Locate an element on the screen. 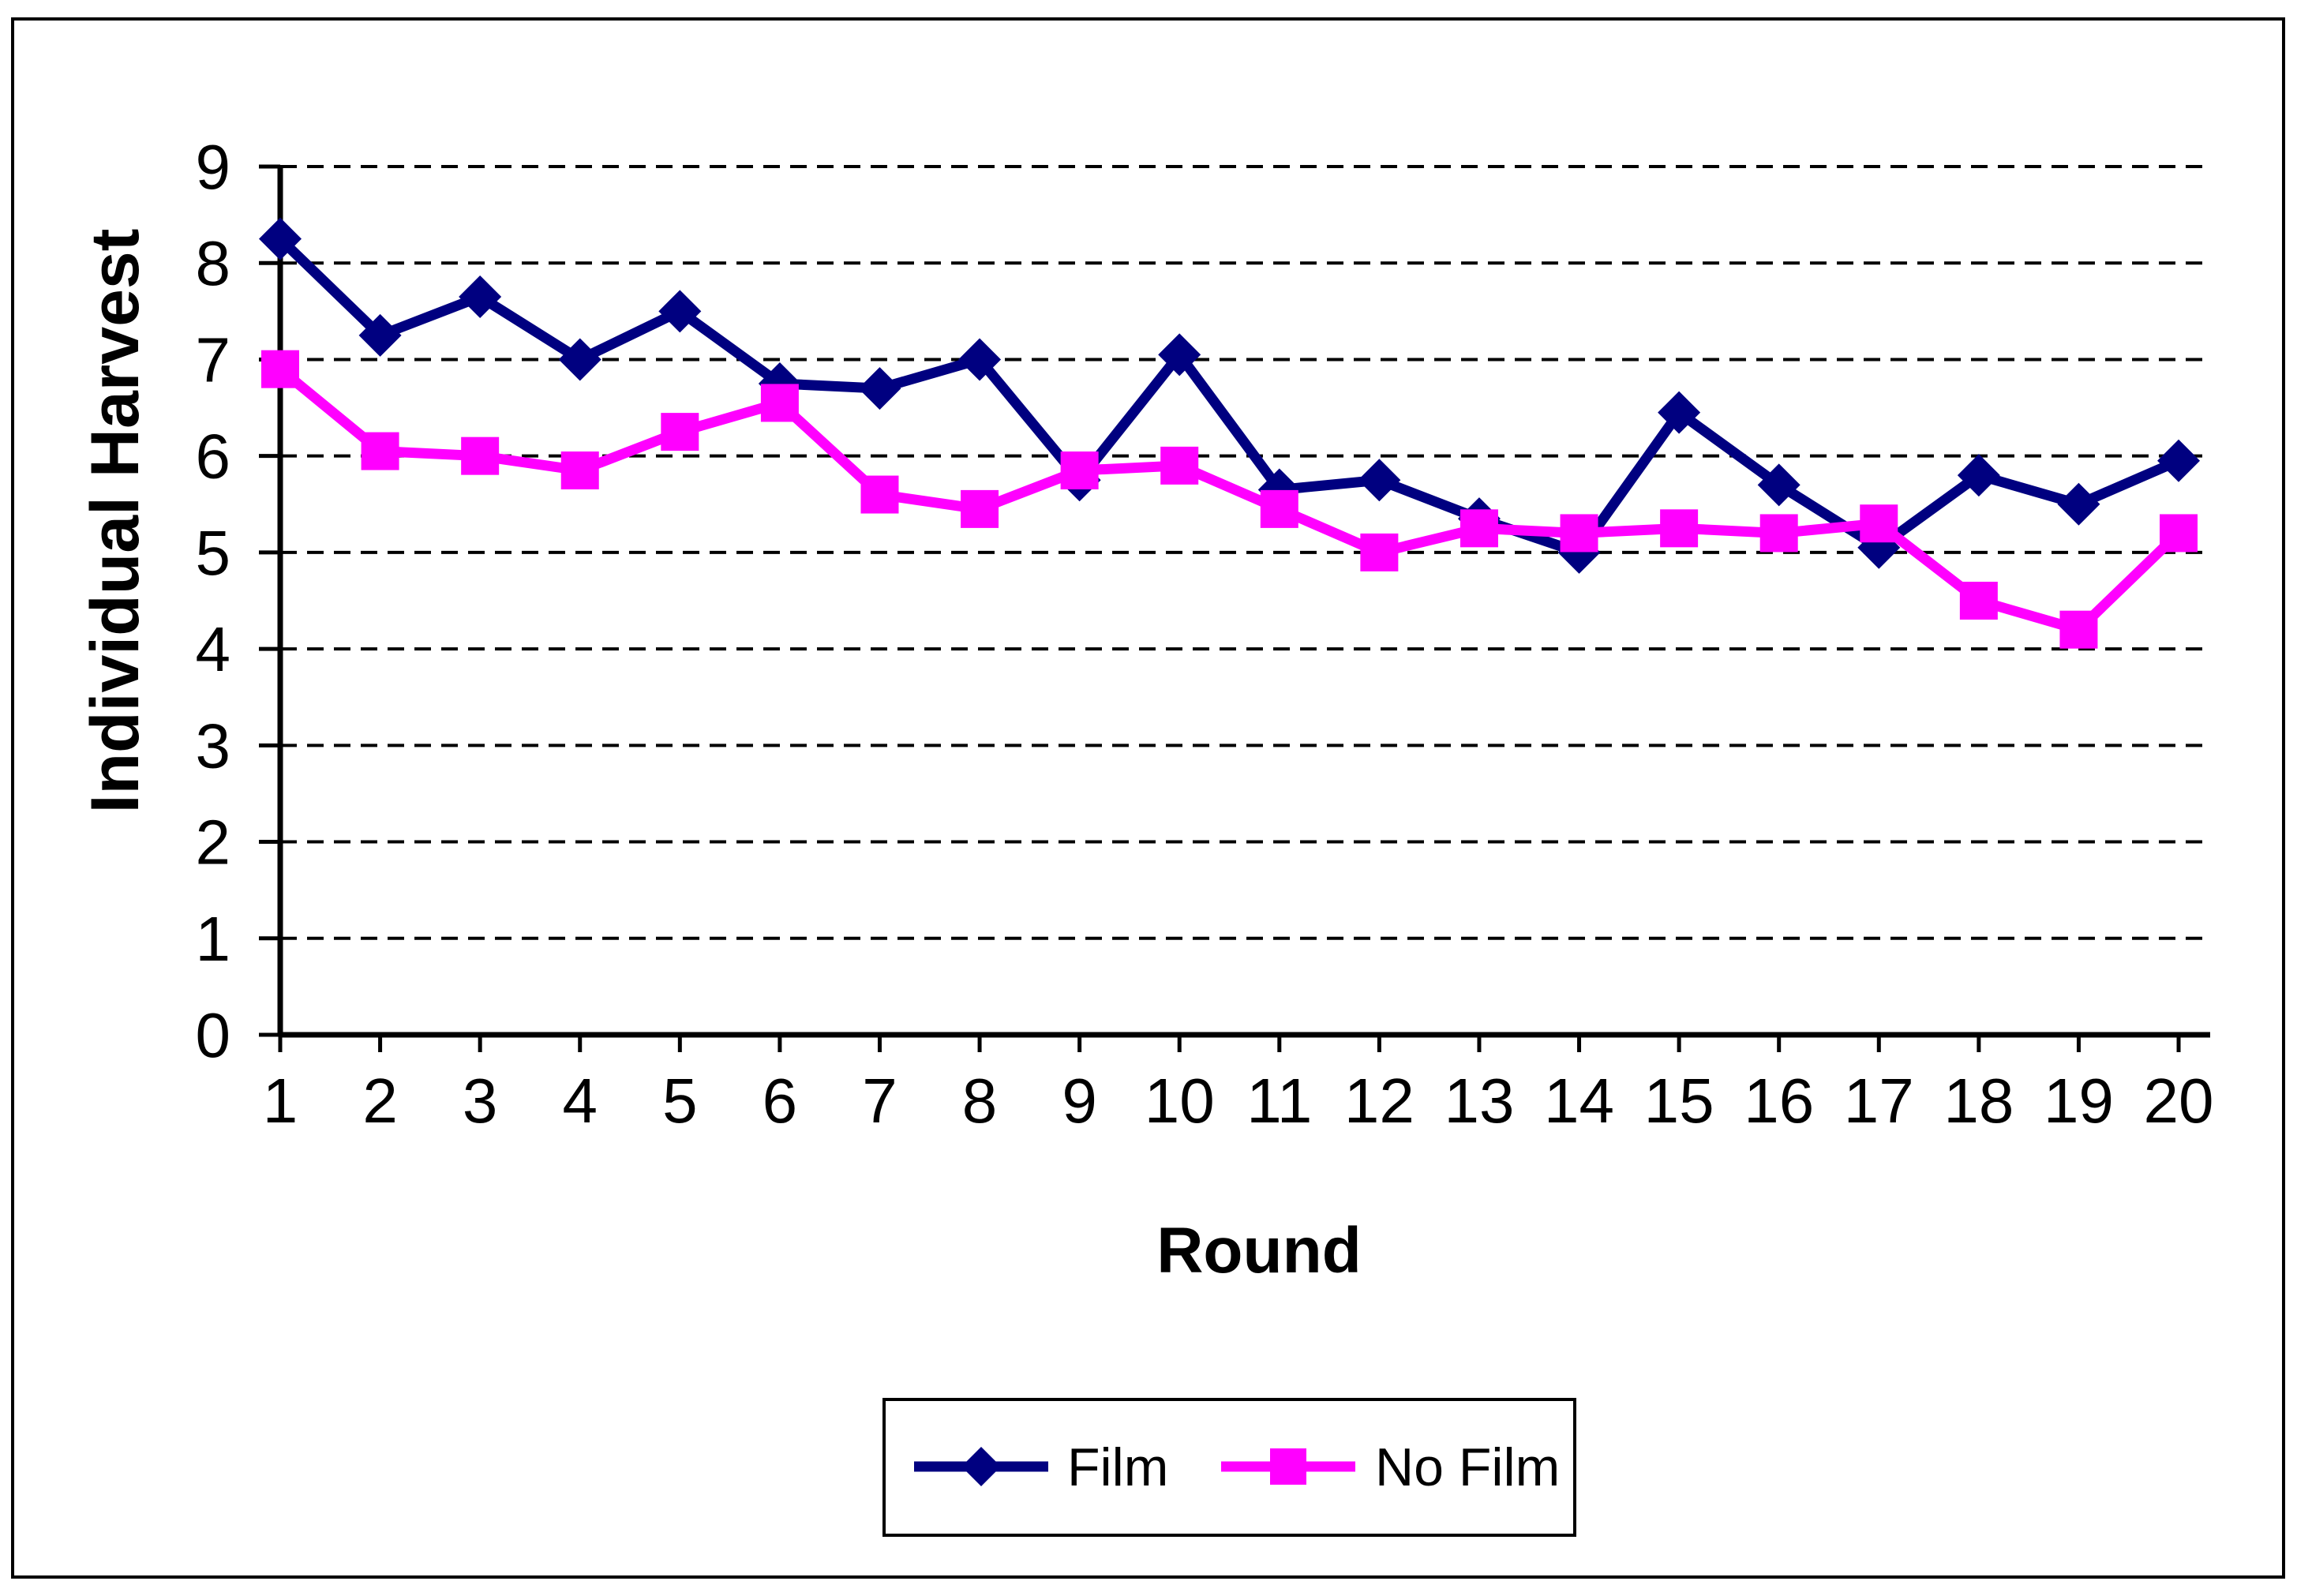 This screenshot has height=1596, width=2297. x-tick-label-12: 12 is located at coordinates (1379, 1101).